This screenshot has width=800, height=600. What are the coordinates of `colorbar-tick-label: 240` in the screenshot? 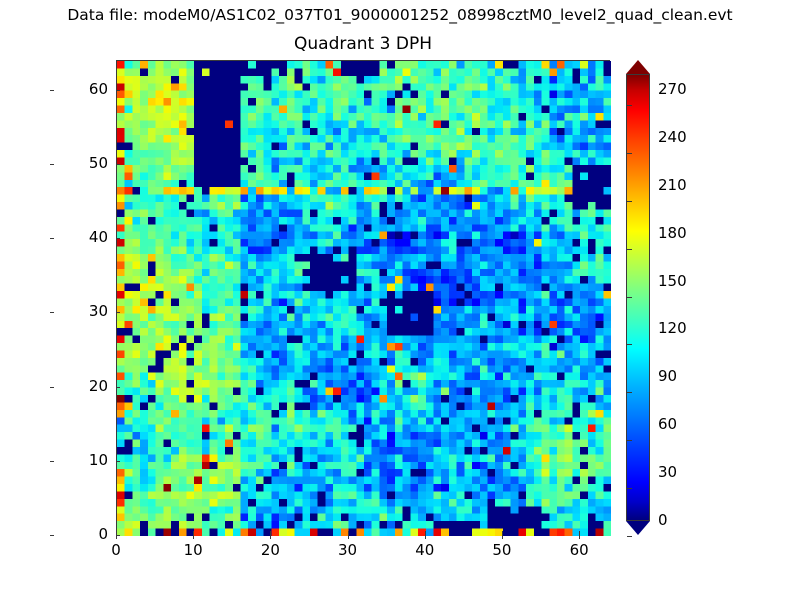 It's located at (672, 136).